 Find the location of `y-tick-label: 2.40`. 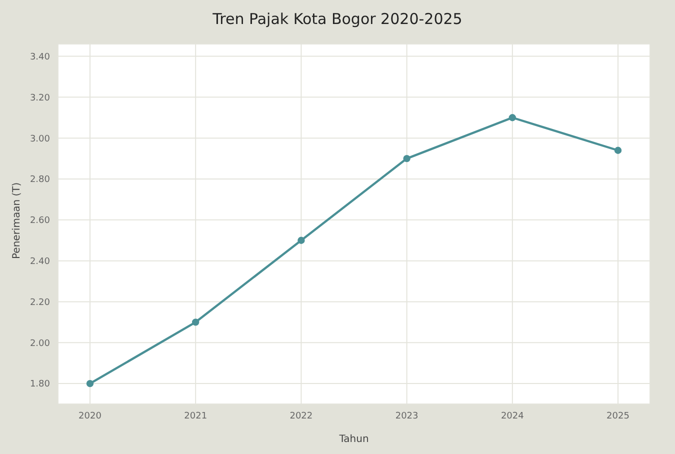

y-tick-label: 2.40 is located at coordinates (40, 262).